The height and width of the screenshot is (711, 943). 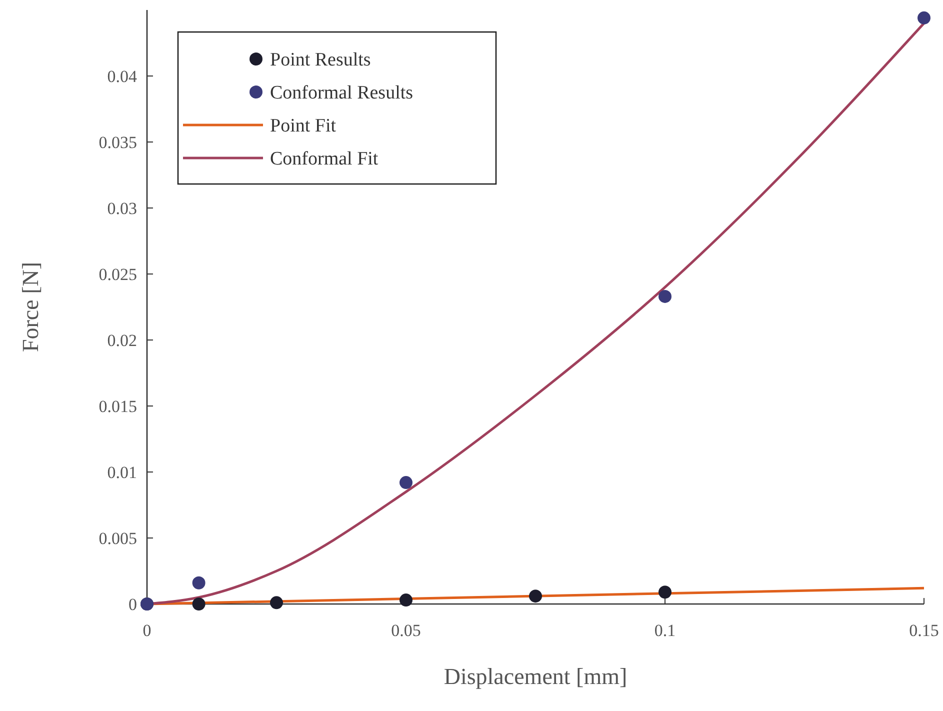 What do you see at coordinates (536, 676) in the screenshot?
I see `x-axis-title: Displacement [mm]` at bounding box center [536, 676].